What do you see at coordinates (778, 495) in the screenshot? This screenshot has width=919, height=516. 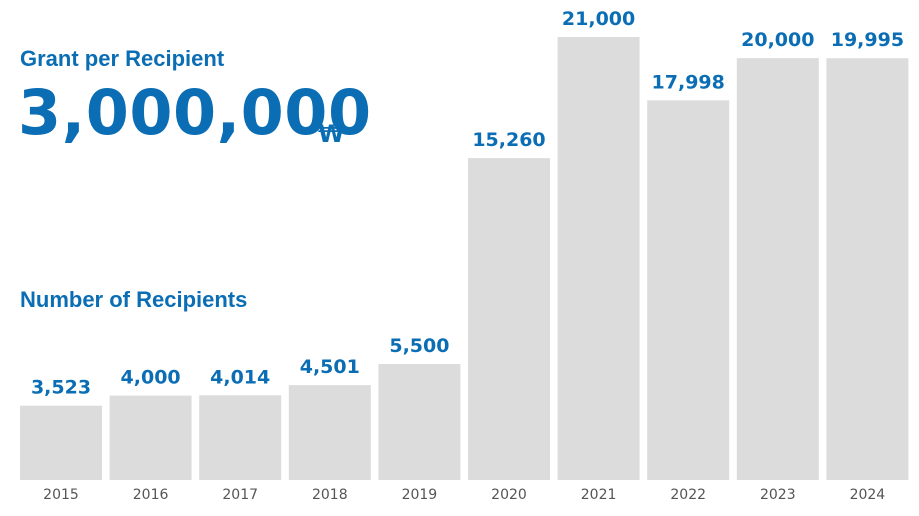 I see `x-tick-label-2023: 2023` at bounding box center [778, 495].